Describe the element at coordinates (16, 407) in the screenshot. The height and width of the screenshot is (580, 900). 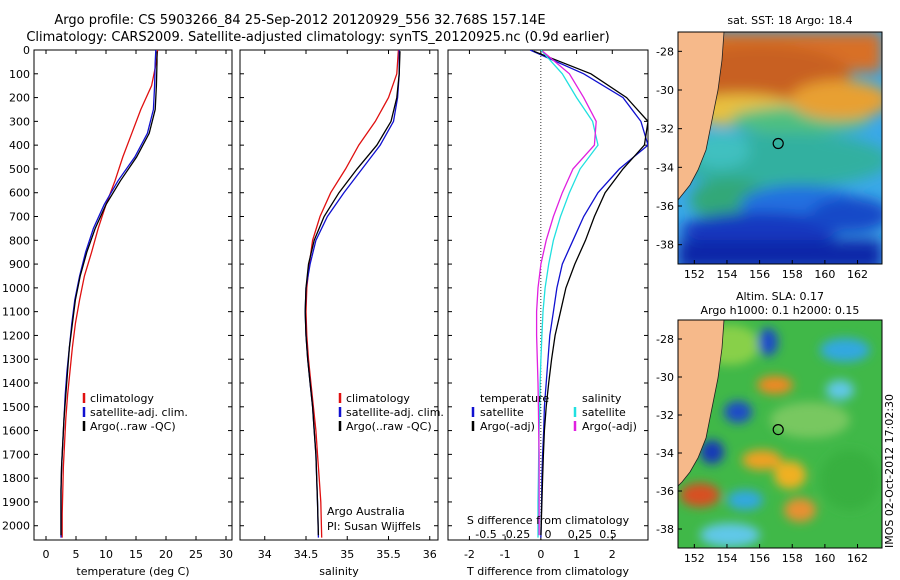
I see `depth-tick-label: 1500` at that location.